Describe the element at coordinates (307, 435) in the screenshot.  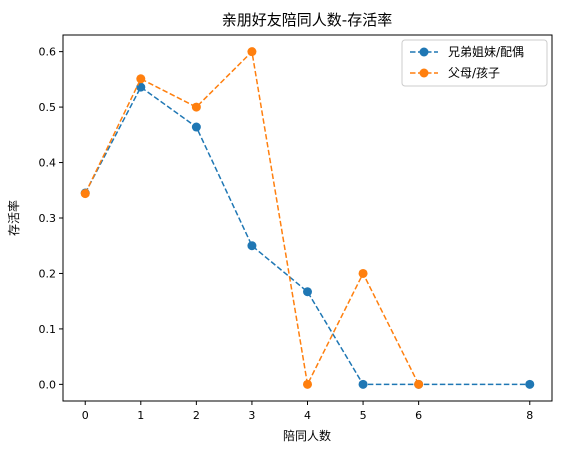
I see `x-axis-label: 陪同人数` at that location.